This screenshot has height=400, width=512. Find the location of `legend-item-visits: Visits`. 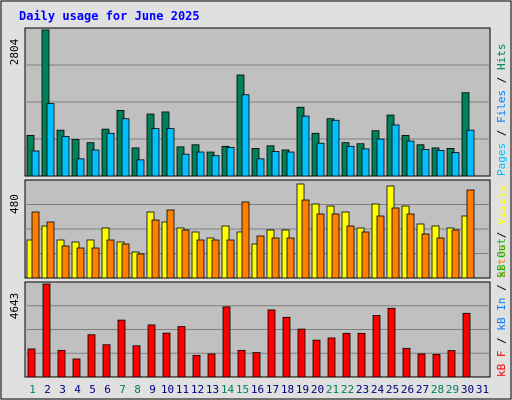

legend-item-visits: Visits is located at coordinates (501, 205).